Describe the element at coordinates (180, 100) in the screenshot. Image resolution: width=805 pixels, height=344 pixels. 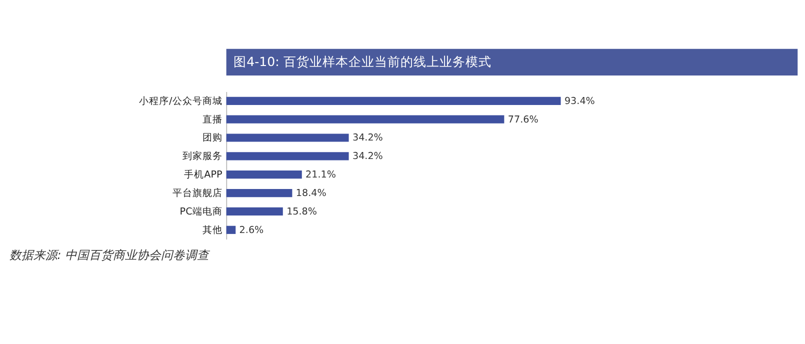
I see `y-tick-label: 小程序/公众号商城` at that location.